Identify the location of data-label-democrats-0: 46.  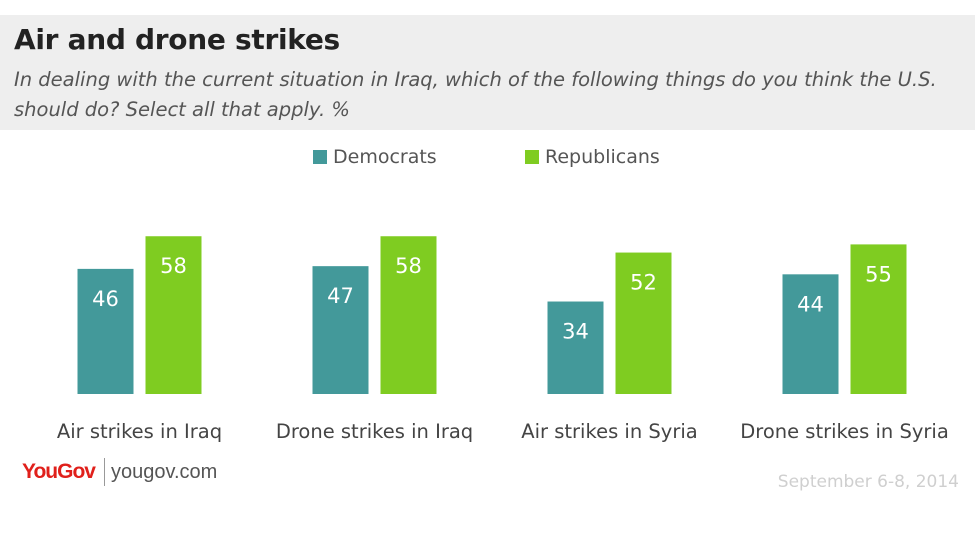
(105, 299).